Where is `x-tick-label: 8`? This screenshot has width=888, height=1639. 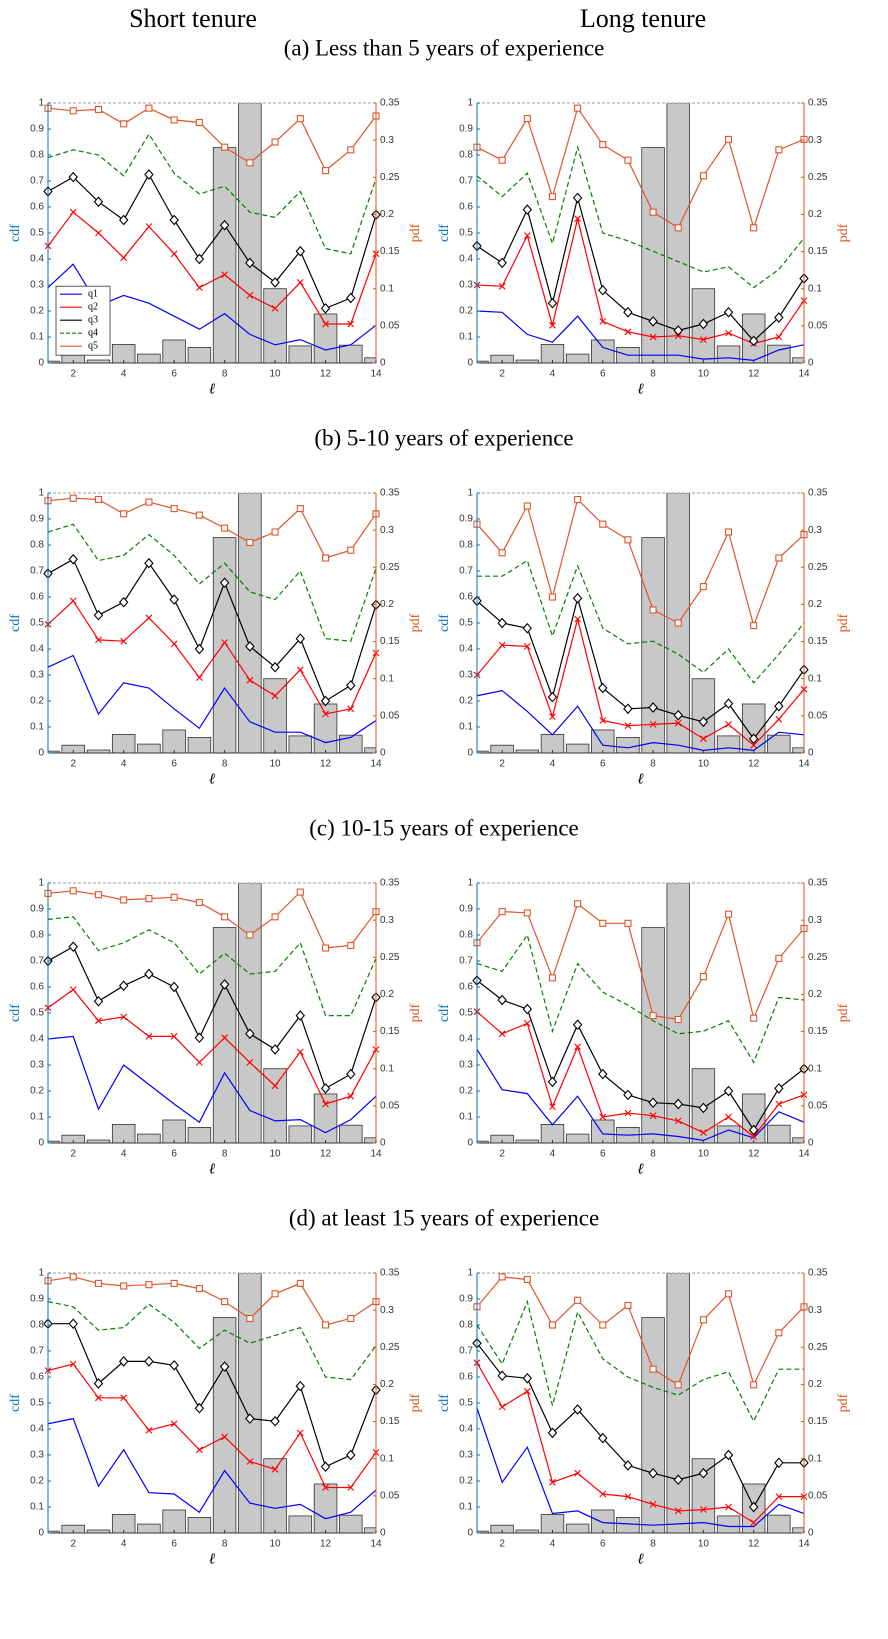
x-tick-label: 8 is located at coordinates (225, 374).